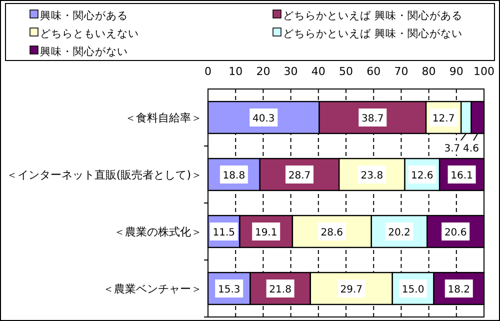  What do you see at coordinates (351, 290) in the screenshot?
I see `data-label: 29.7` at bounding box center [351, 290].